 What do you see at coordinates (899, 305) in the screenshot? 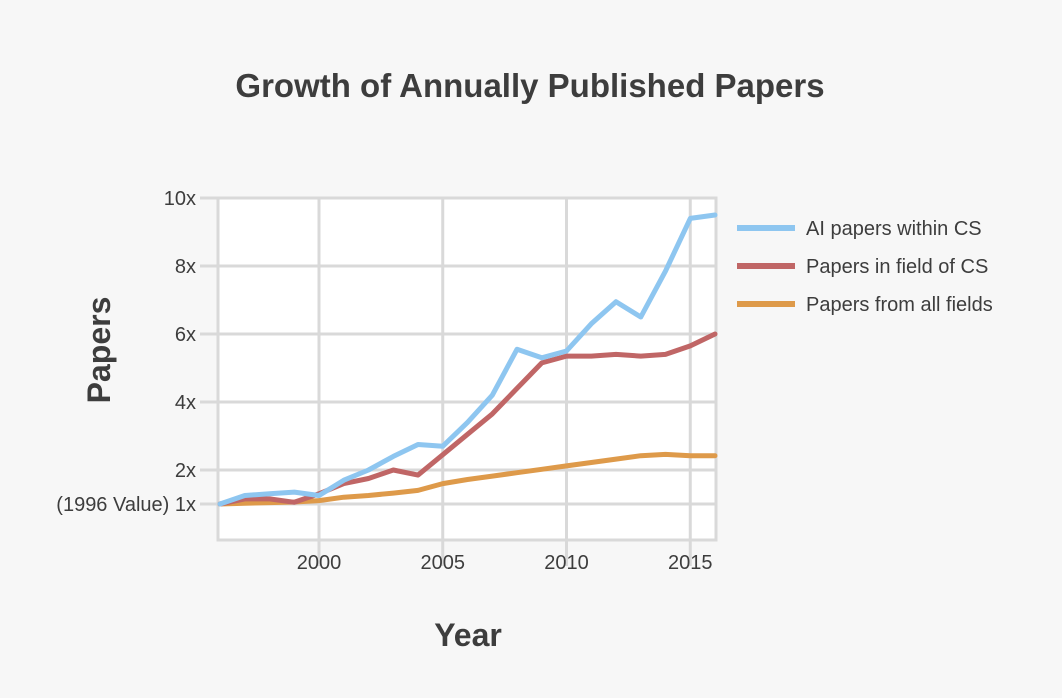
I see `legend-label: Papers from all fields` at bounding box center [899, 305].